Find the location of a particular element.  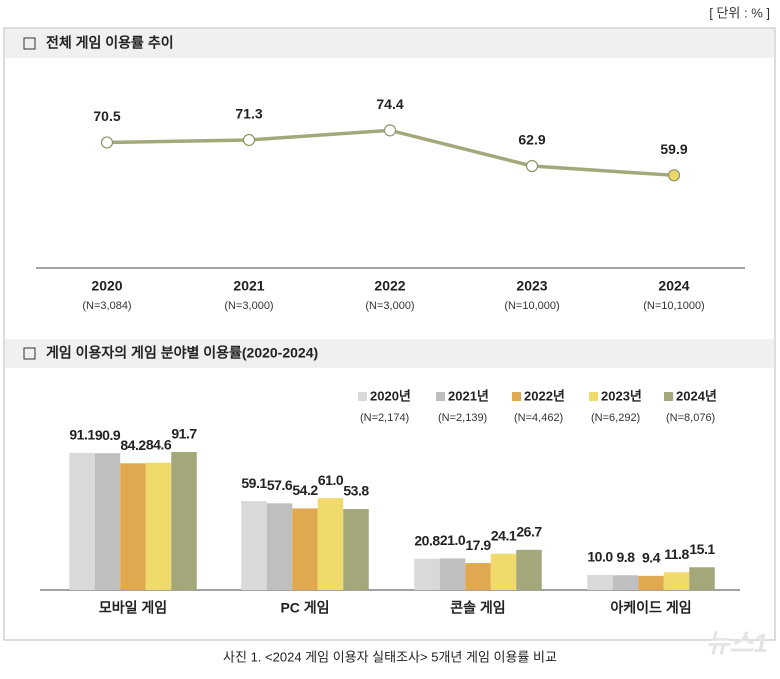

x-tick-label: 모바일 게임 is located at coordinates (133, 608).